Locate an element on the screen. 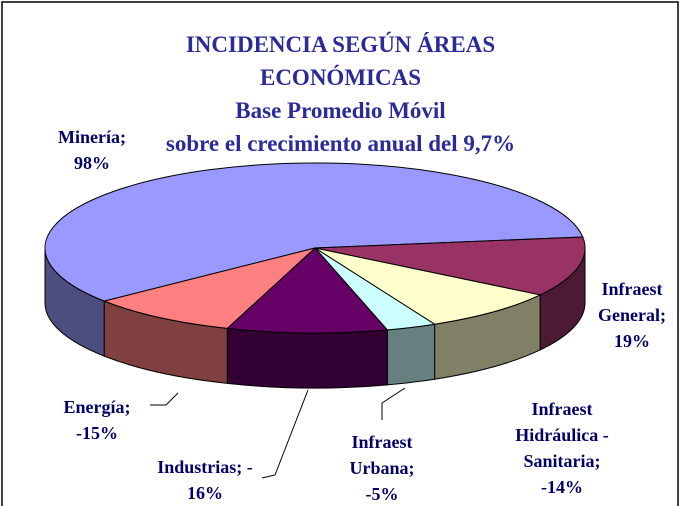 This screenshot has width=681, height=506. data-label: Infraest Hidráulica - Sanitaria; -14% is located at coordinates (562, 448).